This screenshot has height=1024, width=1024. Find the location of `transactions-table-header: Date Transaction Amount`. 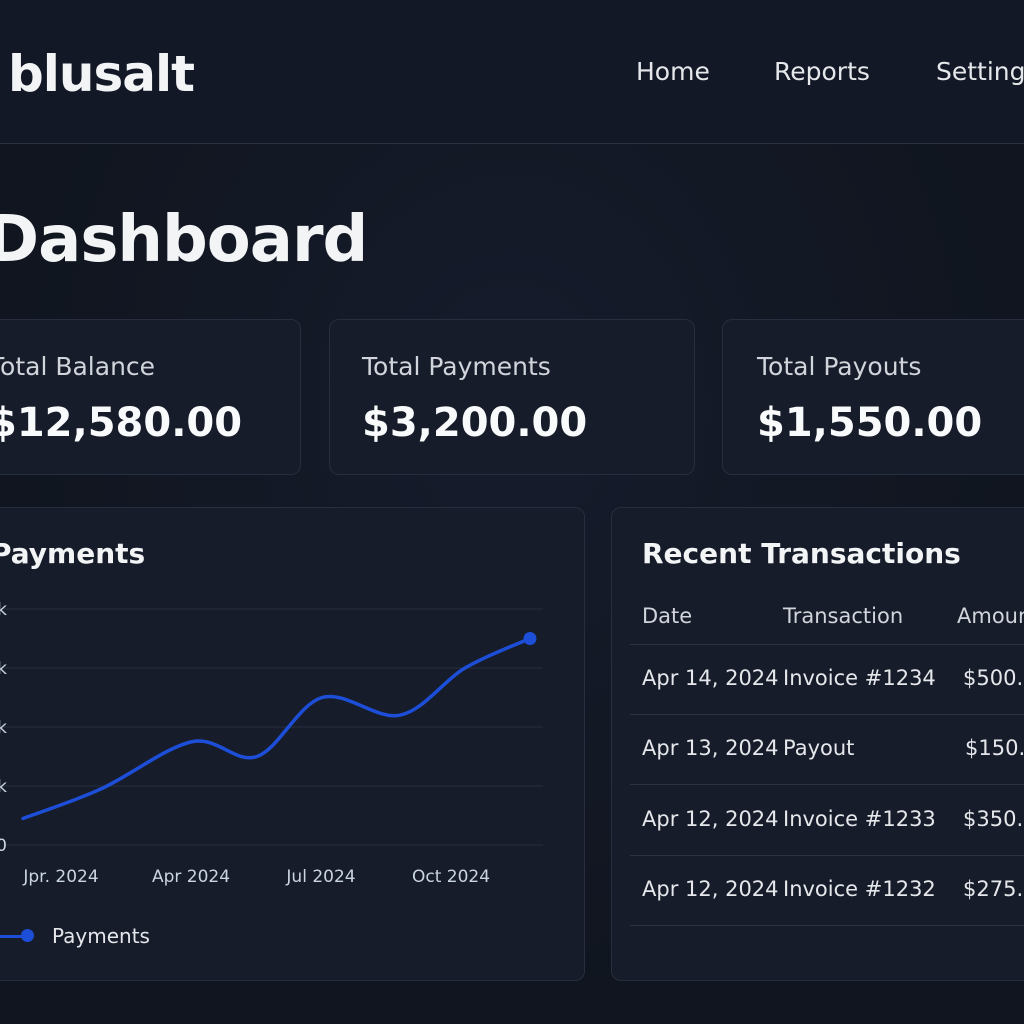

transactions-table-header: Date Transaction Amount is located at coordinates (827, 621).